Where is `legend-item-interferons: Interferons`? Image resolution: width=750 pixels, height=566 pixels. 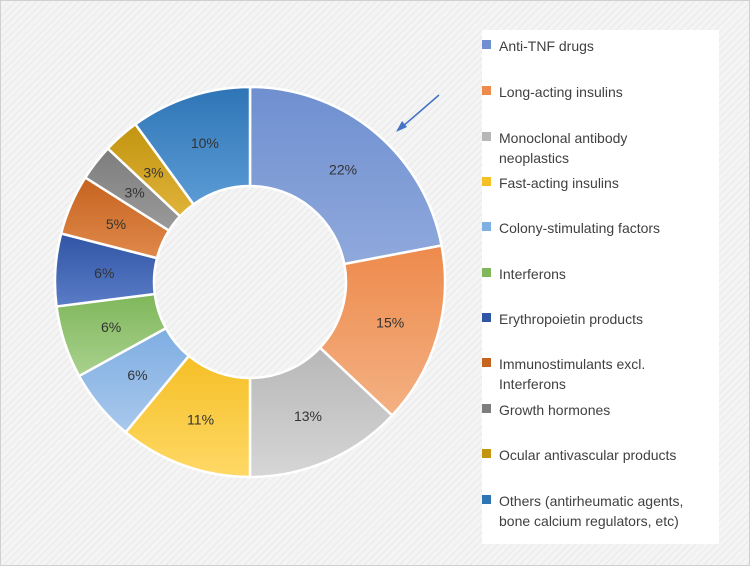 legend-item-interferons: Interferons is located at coordinates (524, 274).